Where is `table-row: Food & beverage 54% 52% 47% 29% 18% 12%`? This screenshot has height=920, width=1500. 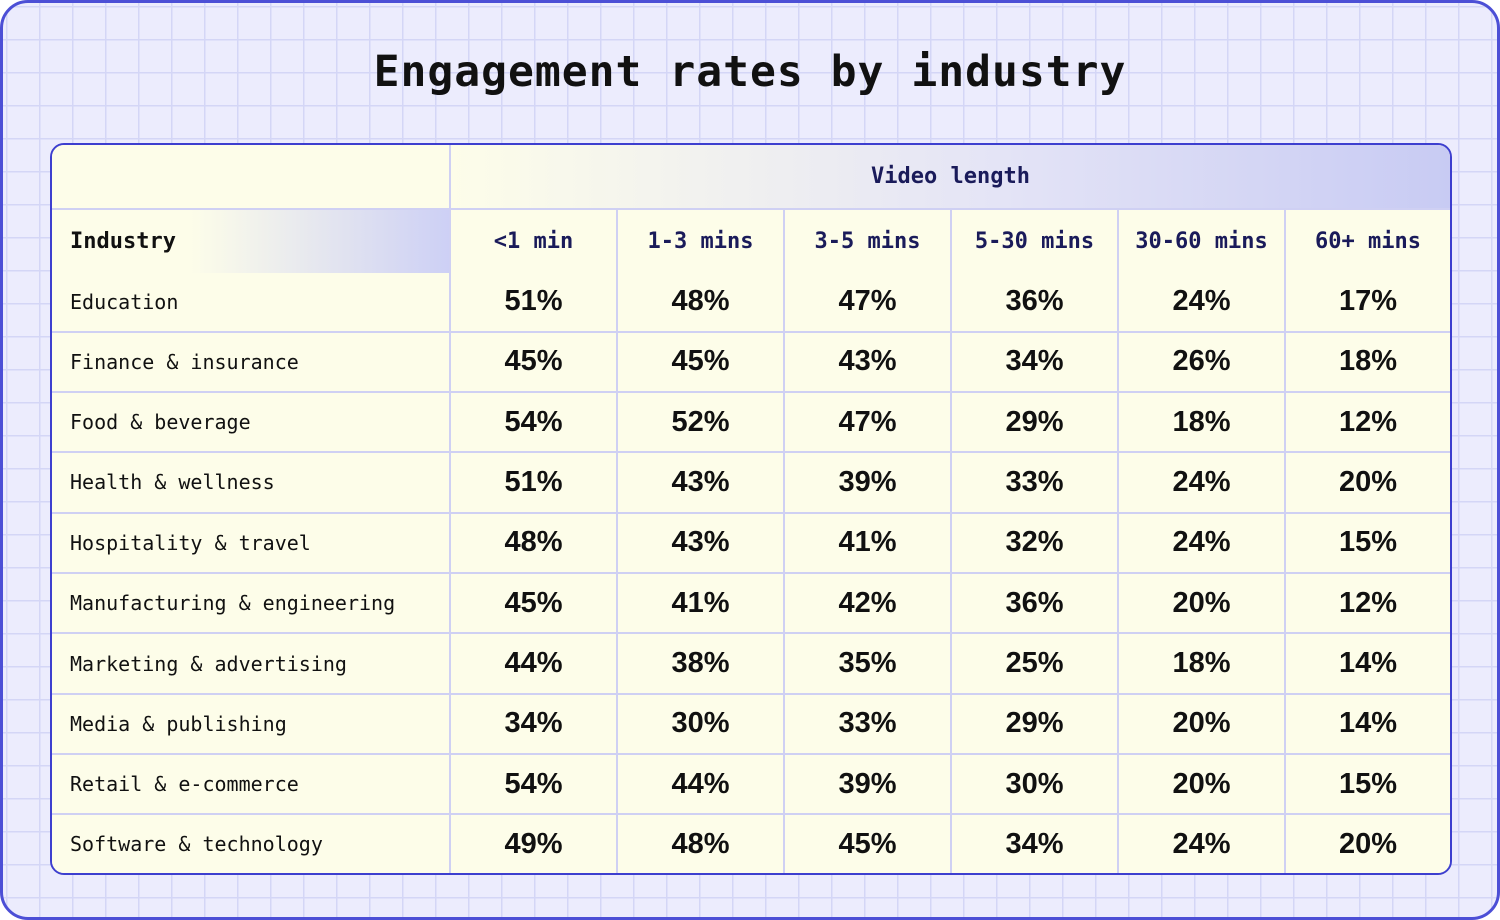 table-row: Food & beverage 54% 52% 47% 29% 18% 12% is located at coordinates (751, 422).